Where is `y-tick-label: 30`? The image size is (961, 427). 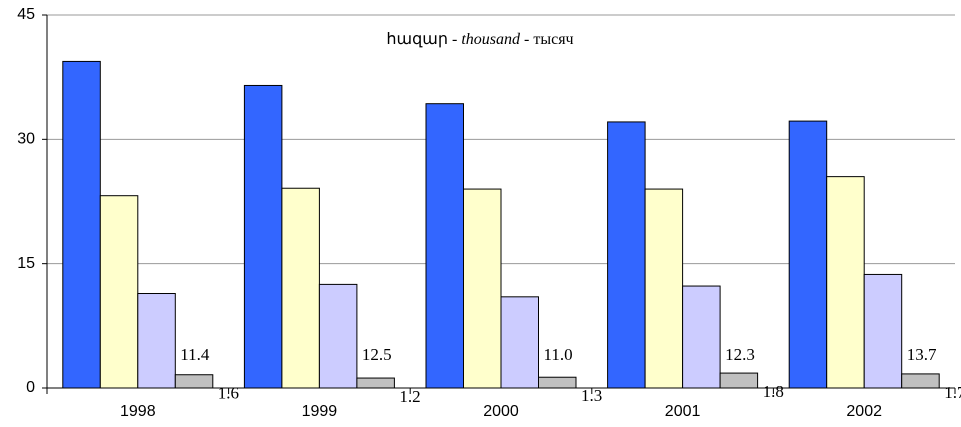
y-tick-label: 30 is located at coordinates (26, 139).